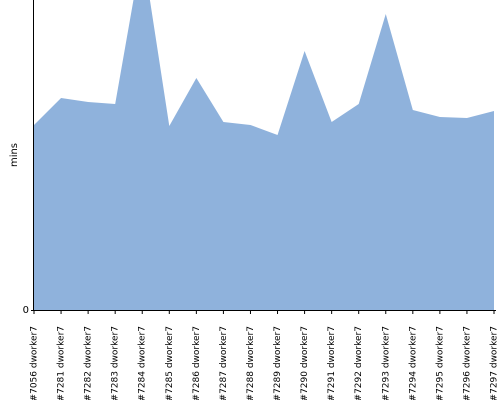 The image size is (500, 400). I want to click on x-tick-label: #7286 dworker7, so click(197, 363).